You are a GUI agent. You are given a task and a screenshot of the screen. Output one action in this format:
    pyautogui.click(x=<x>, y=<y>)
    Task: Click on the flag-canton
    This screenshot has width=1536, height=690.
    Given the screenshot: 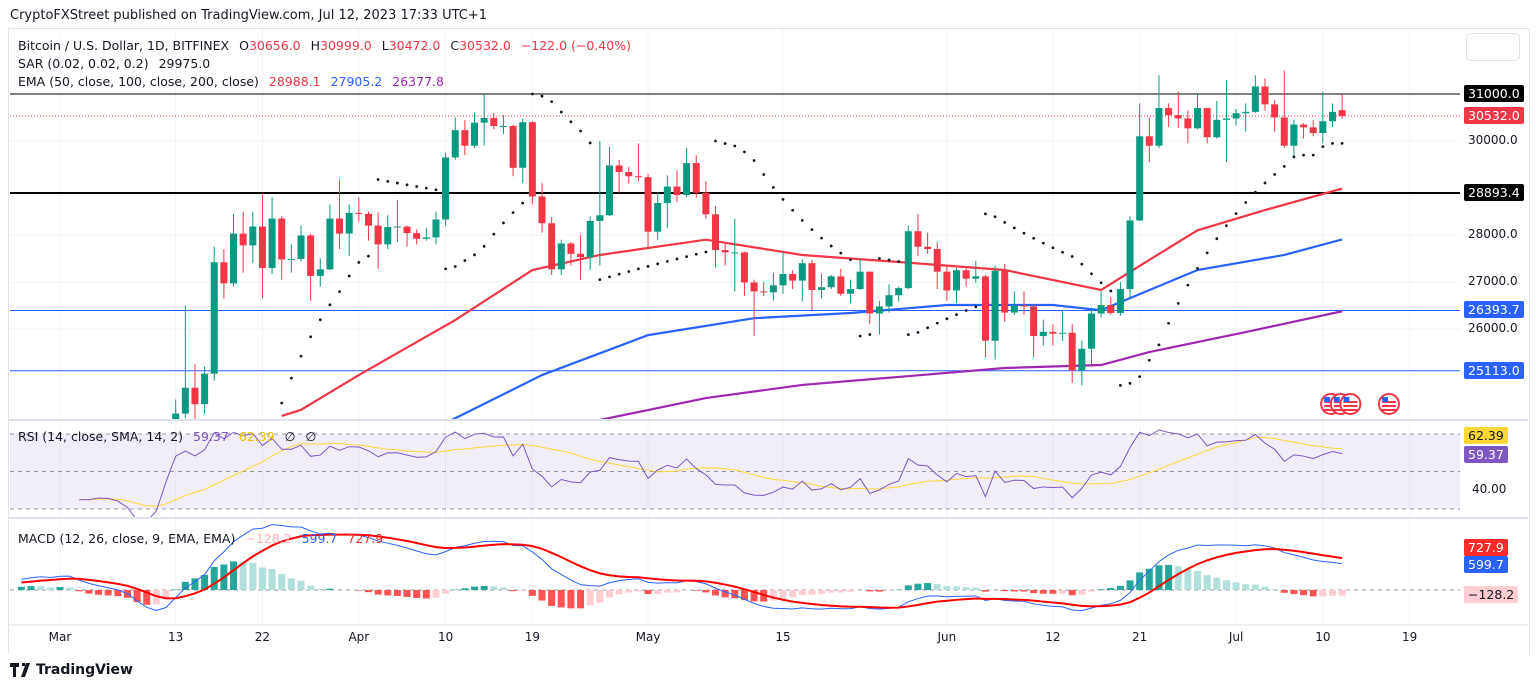 What is the action you would take?
    pyautogui.click(x=1327, y=399)
    